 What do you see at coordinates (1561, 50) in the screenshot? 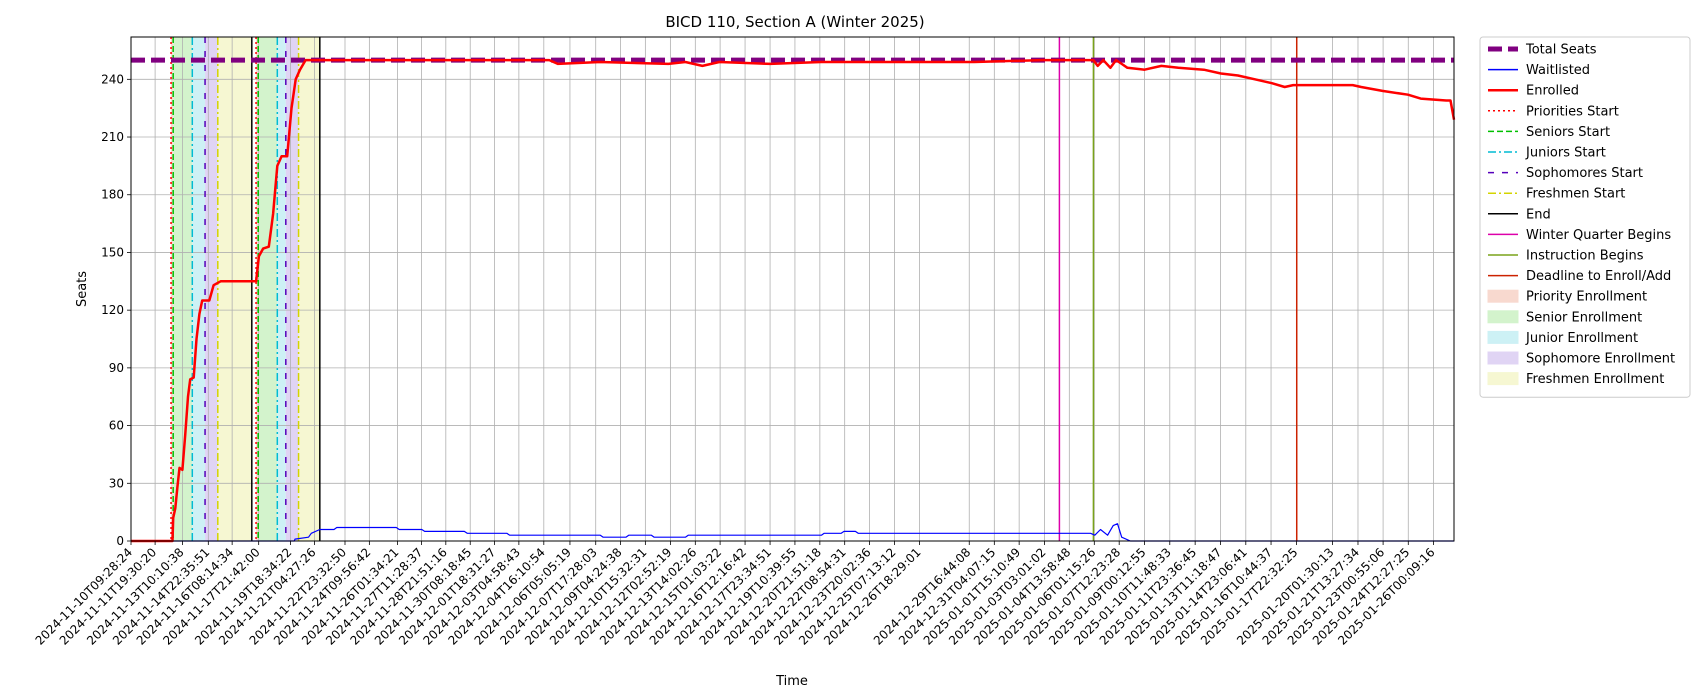
I see `legend-label-total-seats: Total Seats` at bounding box center [1561, 50].